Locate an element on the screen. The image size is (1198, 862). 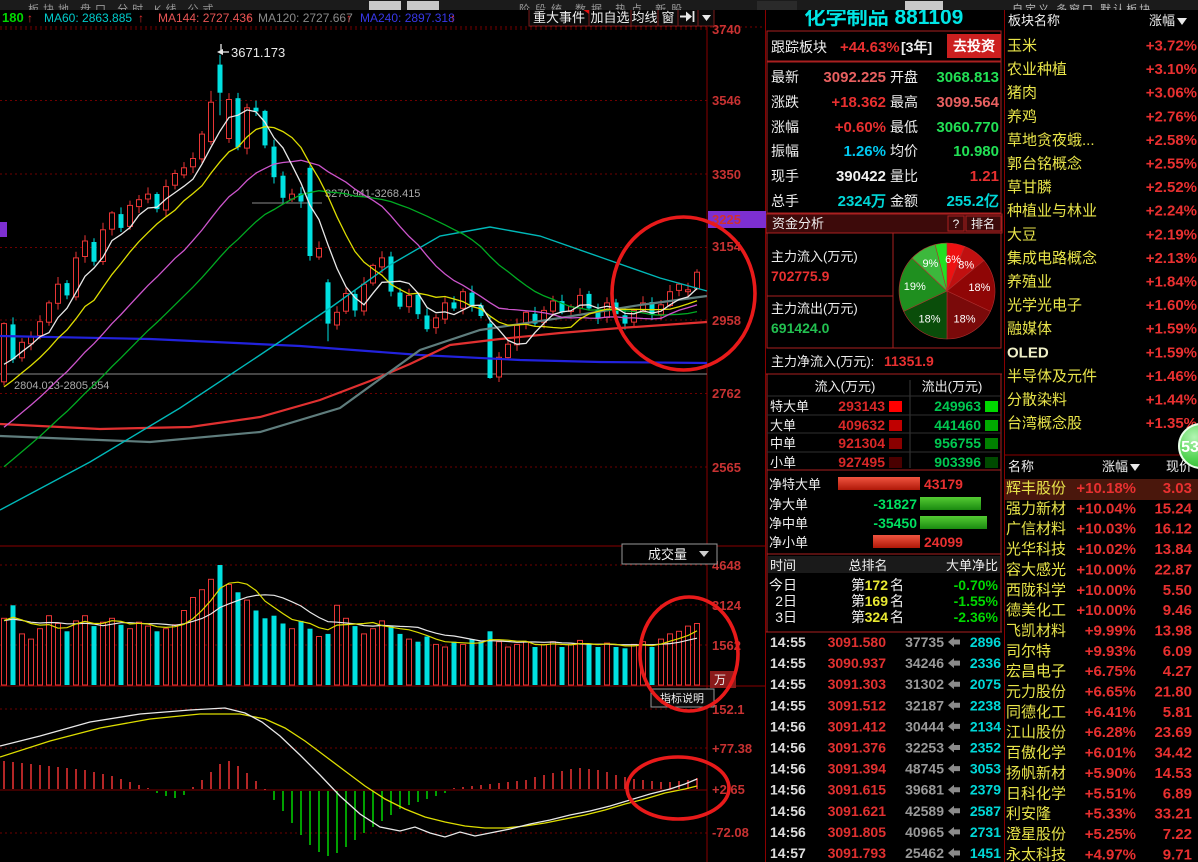
svg-text: 最新 is located at coordinates (785, 77).